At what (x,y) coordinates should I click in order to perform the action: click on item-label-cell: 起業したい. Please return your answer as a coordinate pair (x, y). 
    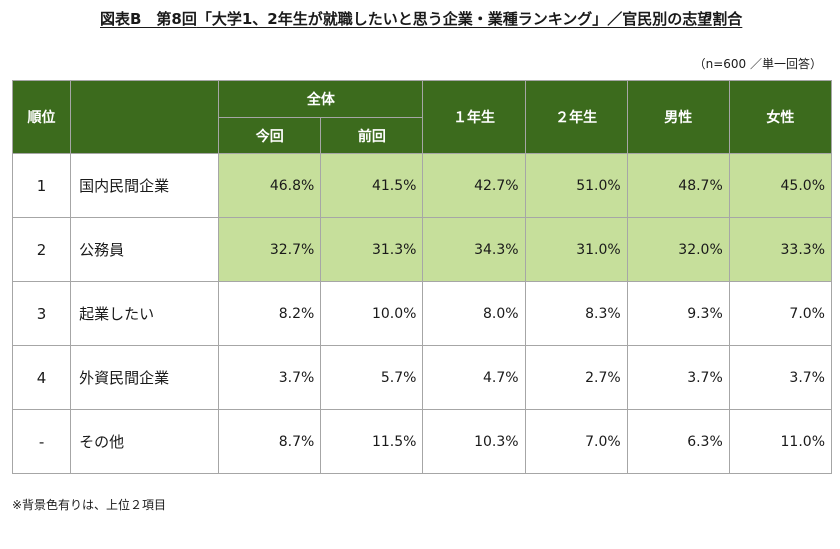
    Looking at the image, I should click on (145, 313).